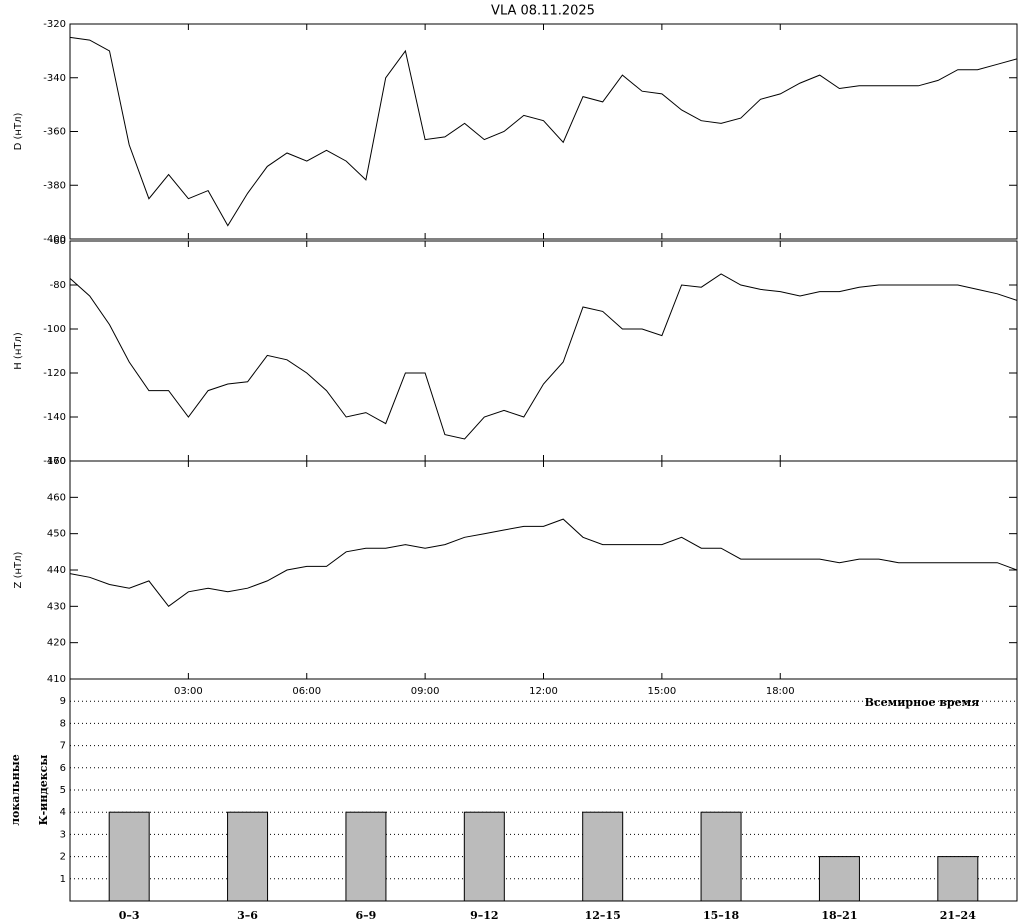 The height and width of the screenshot is (921, 1024). Describe the element at coordinates (780, 691) in the screenshot. I see `x-tick-label: 18:00` at that location.